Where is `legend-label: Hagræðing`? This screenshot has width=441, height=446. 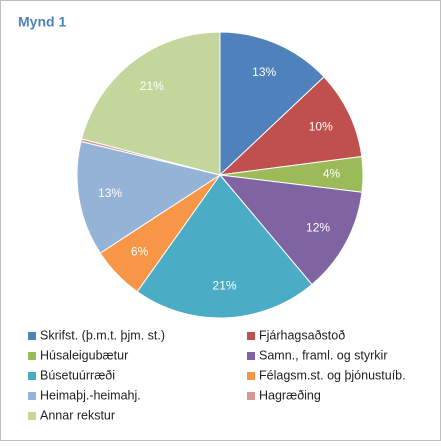
legend-label: Hagræðing is located at coordinates (290, 395).